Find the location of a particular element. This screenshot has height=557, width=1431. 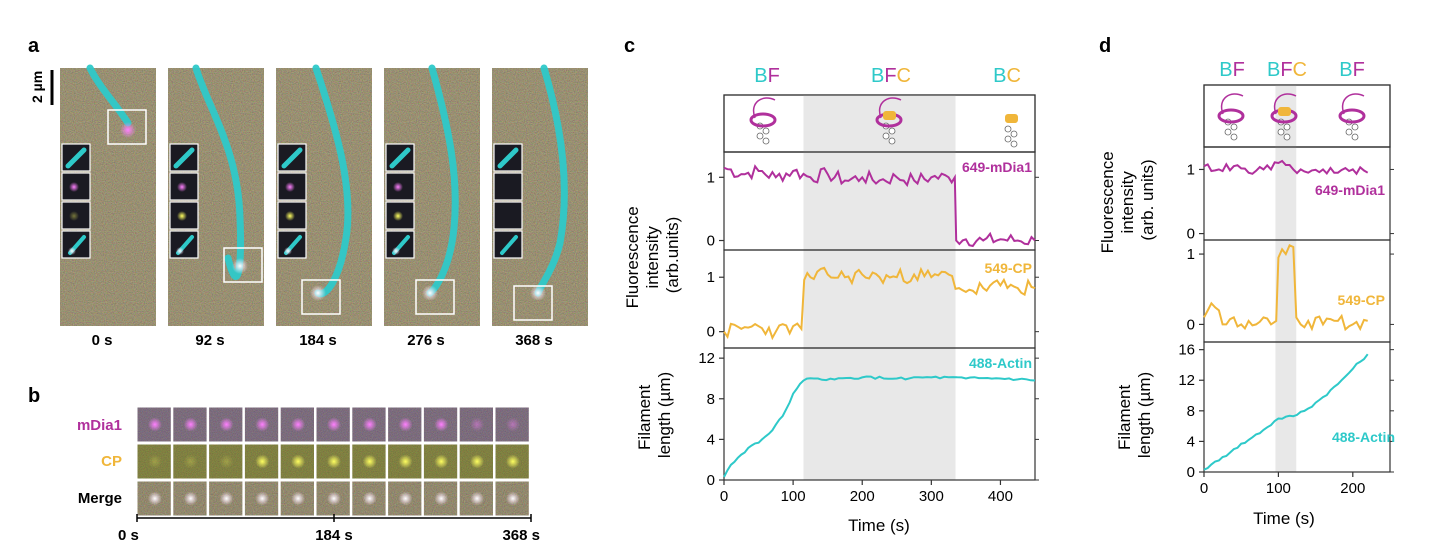

formin-ring is located at coordinates (1352, 116).